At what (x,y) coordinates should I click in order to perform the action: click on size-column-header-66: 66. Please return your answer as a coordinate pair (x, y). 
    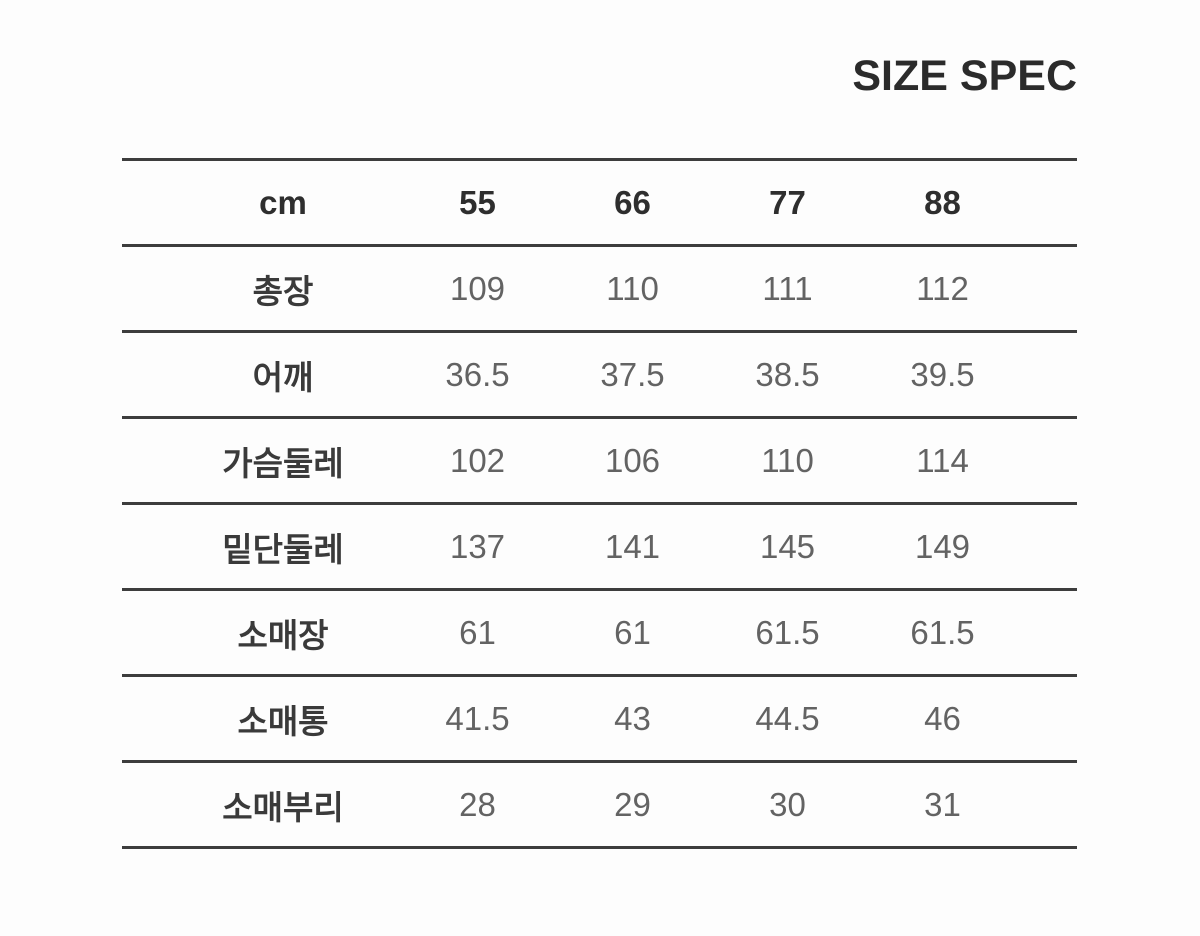
    Looking at the image, I should click on (632, 202).